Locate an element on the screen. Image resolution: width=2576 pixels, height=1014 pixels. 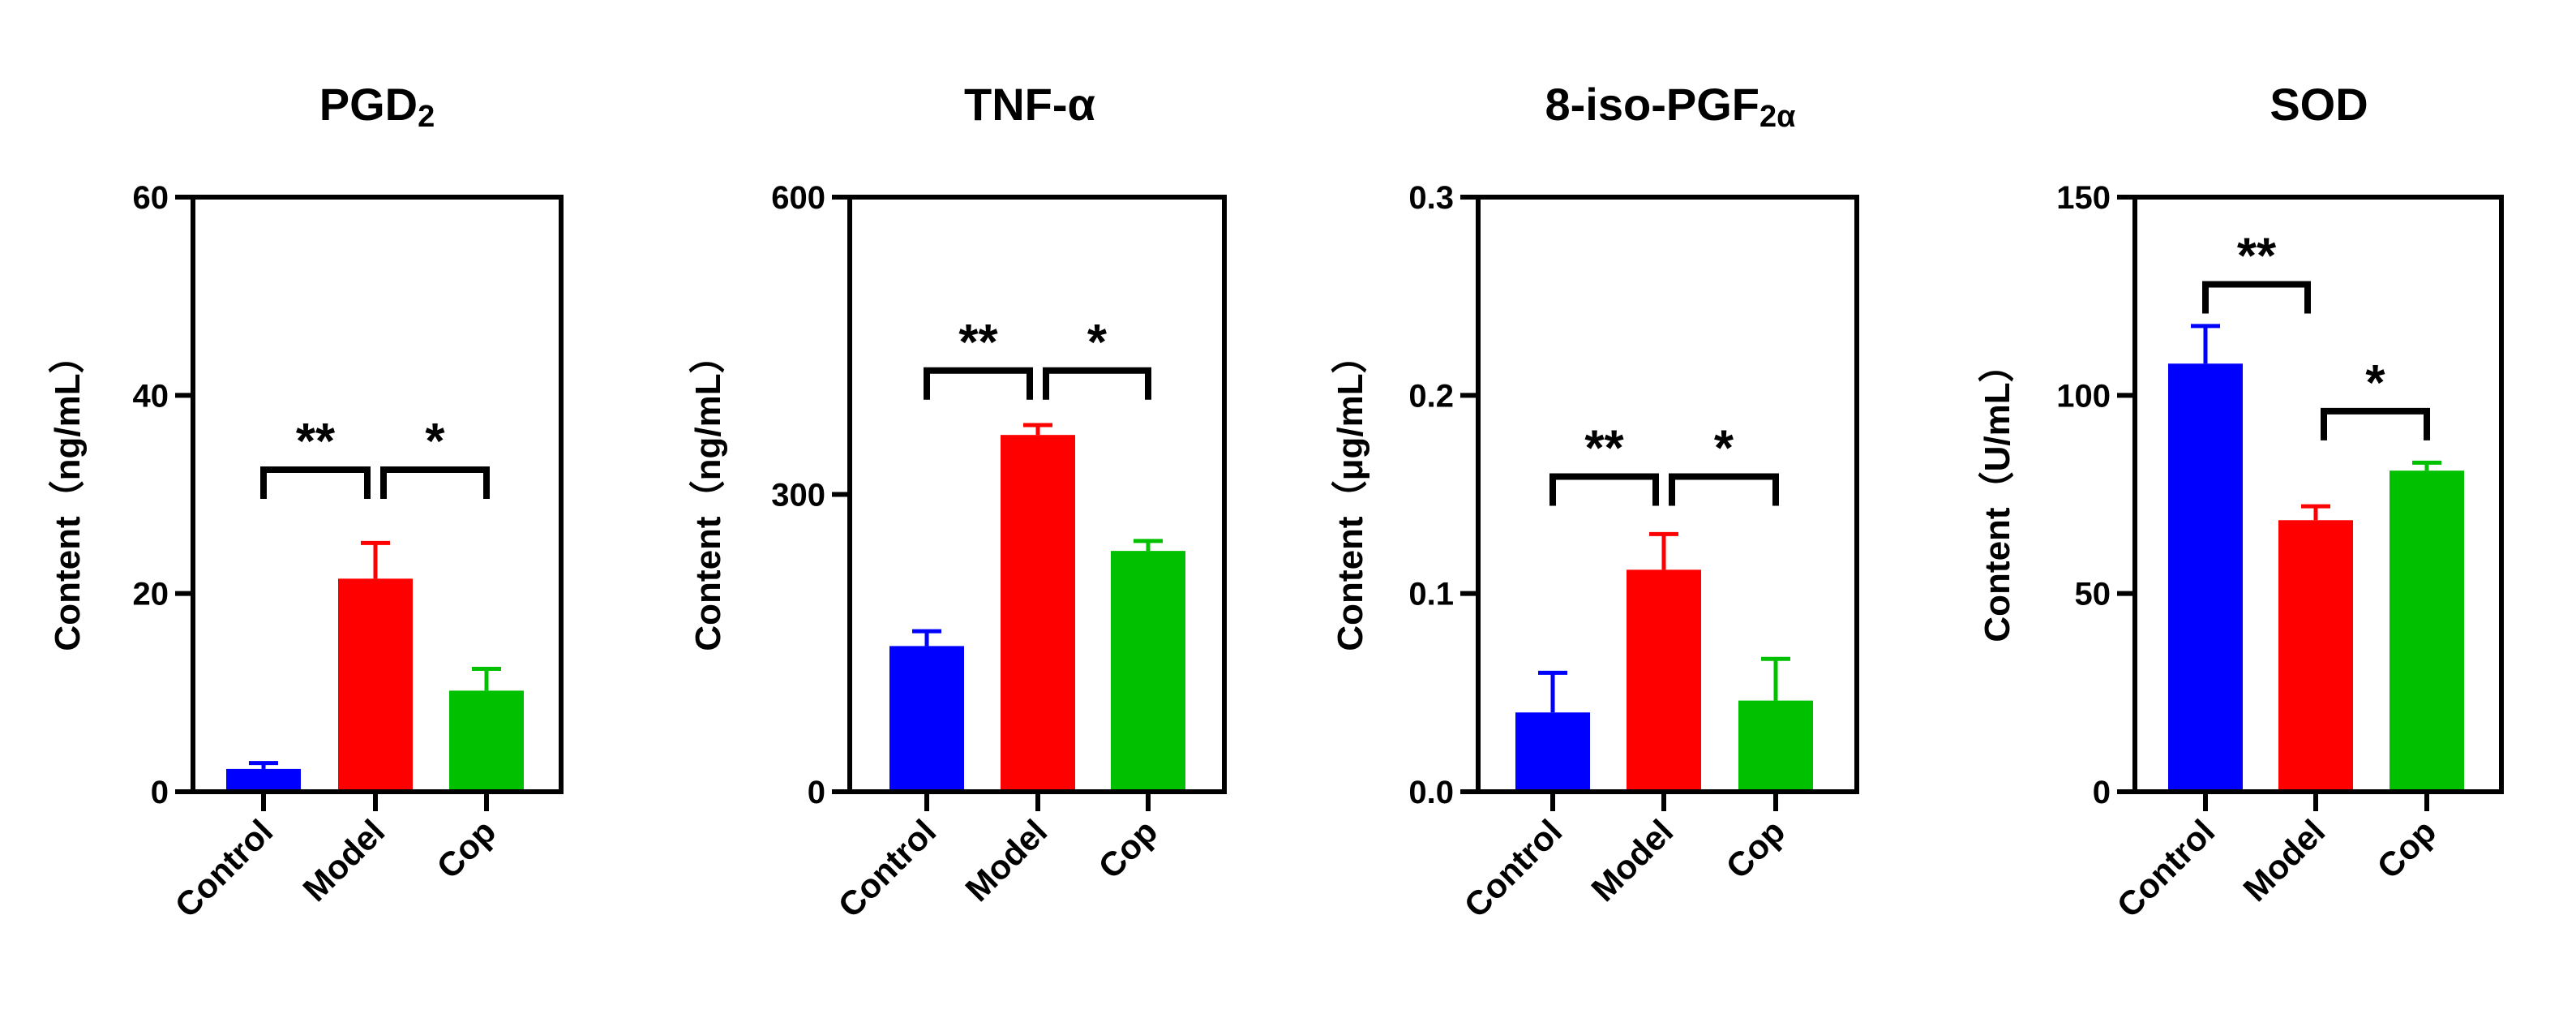
y-tick-label: 0.0 is located at coordinates (1431, 793).